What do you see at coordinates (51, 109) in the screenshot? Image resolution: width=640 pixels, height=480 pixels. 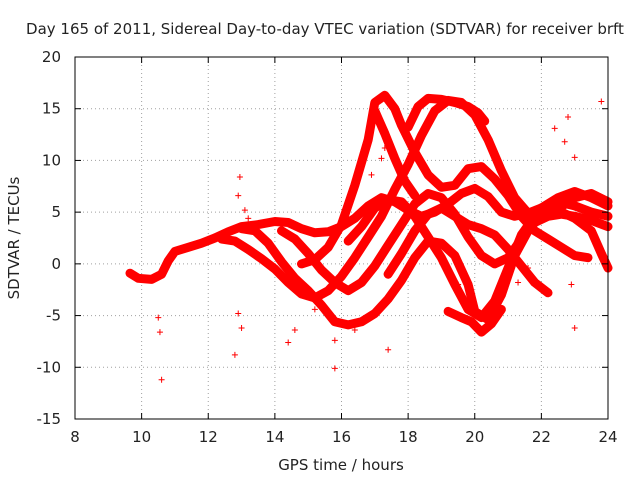 I see `y-tick-label: 15` at bounding box center [51, 109].